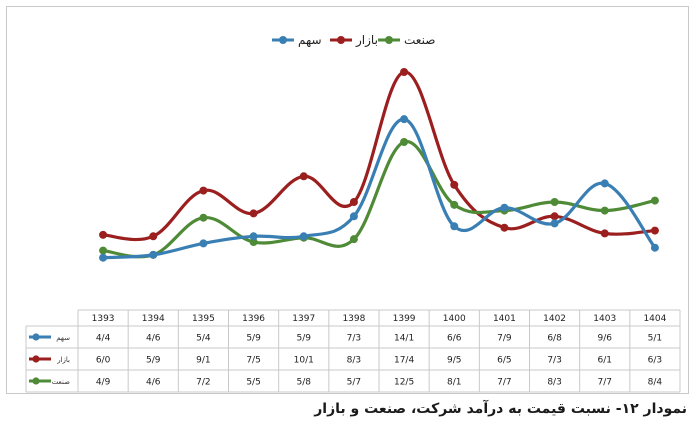 The height and width of the screenshot is (438, 695). I want to click on data-label-bazar-1401: 6/5, so click(504, 361).